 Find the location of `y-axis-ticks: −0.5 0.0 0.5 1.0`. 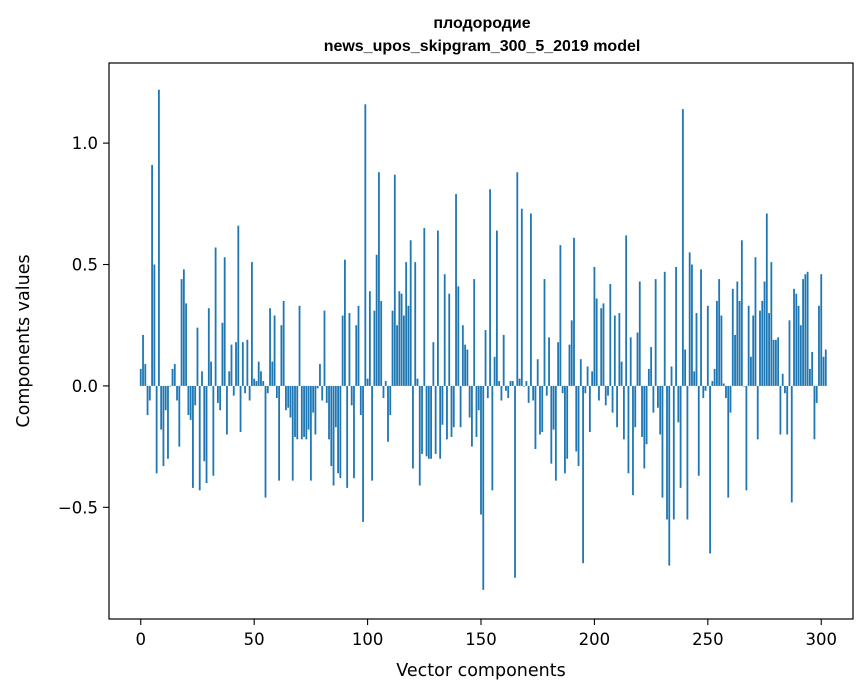

y-axis-ticks: −0.5 0.0 0.5 1.0 is located at coordinates (83, 325).